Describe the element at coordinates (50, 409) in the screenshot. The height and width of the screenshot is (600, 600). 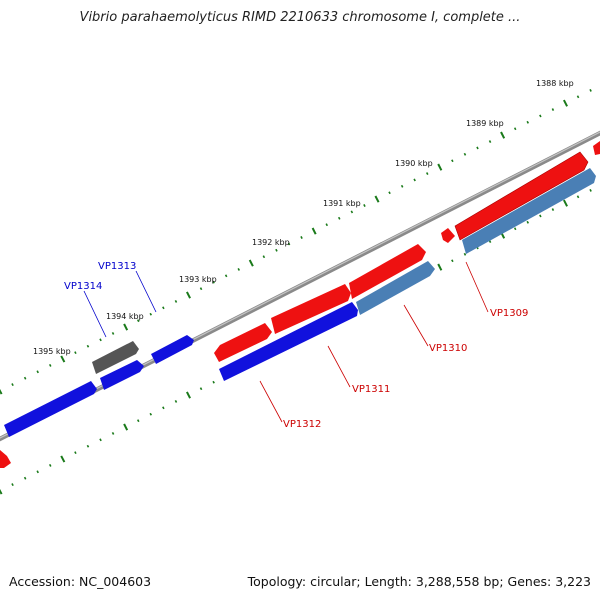
I see `gene-left-reverse-arrow` at that location.